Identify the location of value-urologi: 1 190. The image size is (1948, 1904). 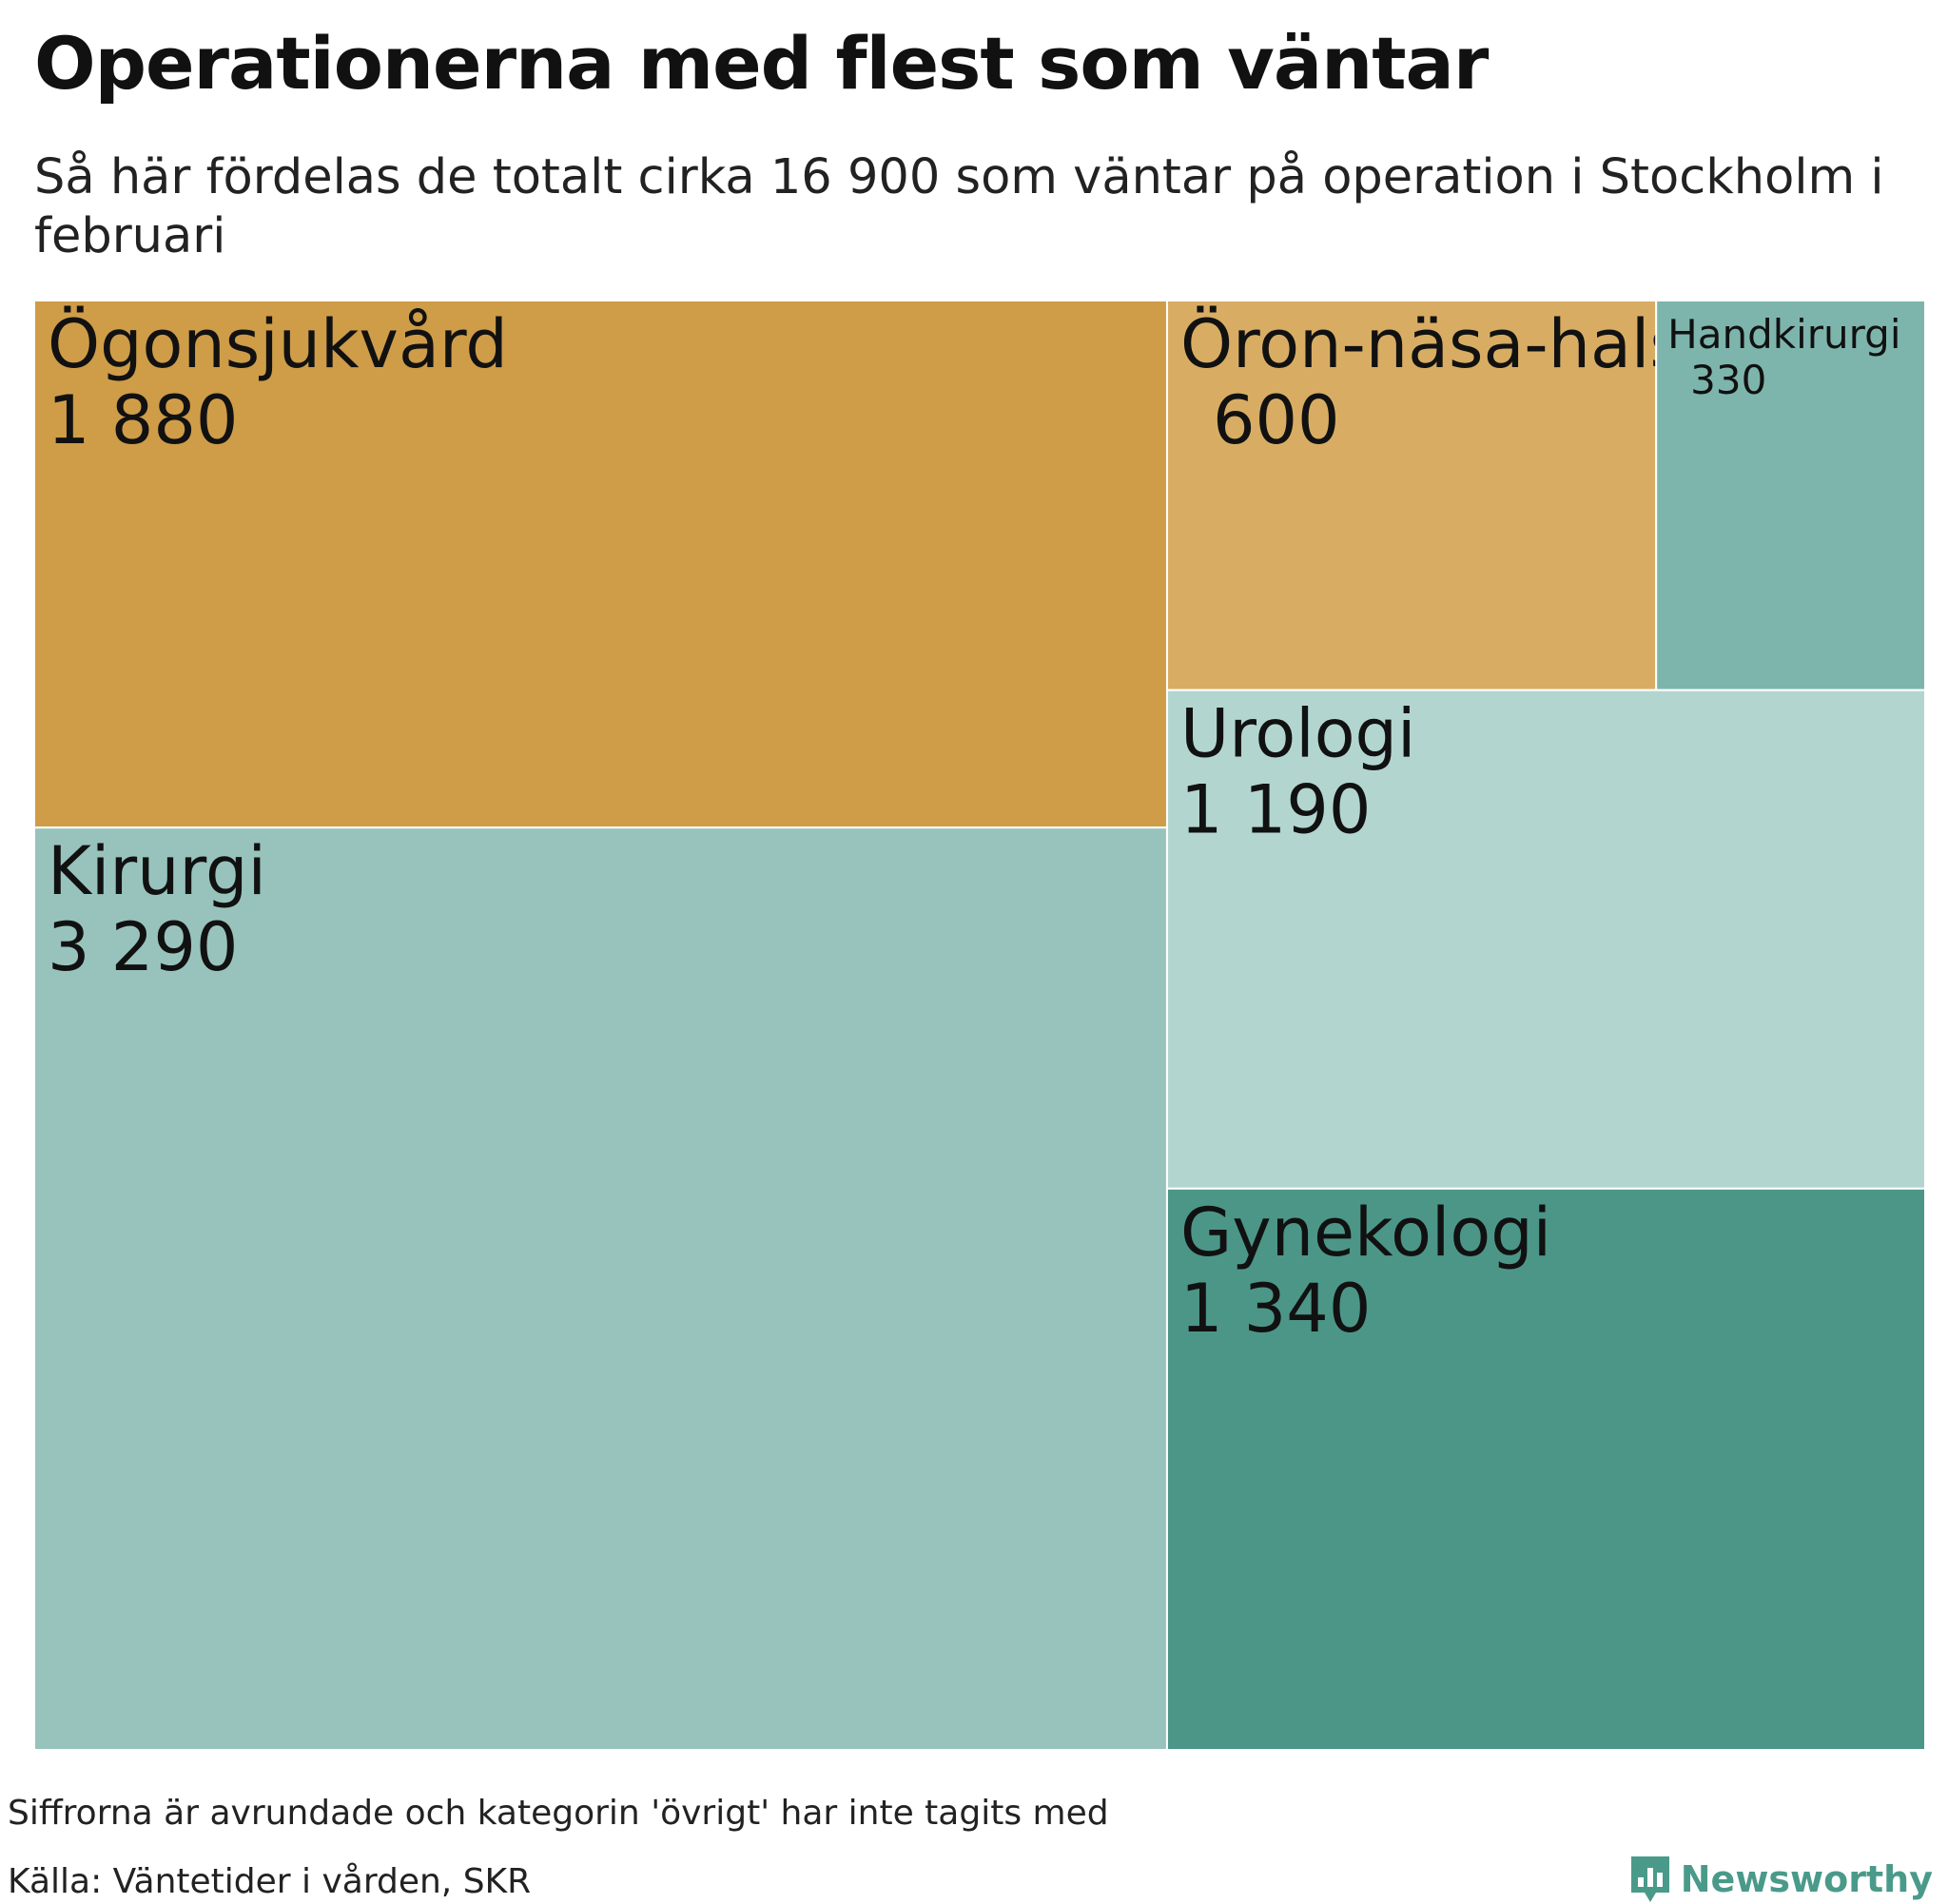
(1275, 810).